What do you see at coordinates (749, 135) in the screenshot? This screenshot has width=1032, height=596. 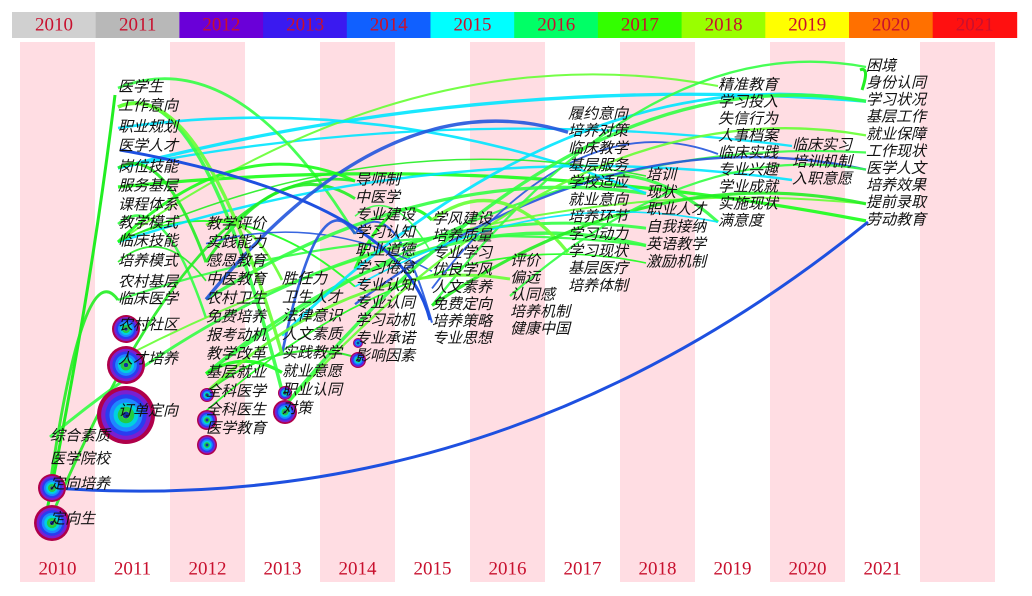 I see `keyword: 人事档案` at bounding box center [749, 135].